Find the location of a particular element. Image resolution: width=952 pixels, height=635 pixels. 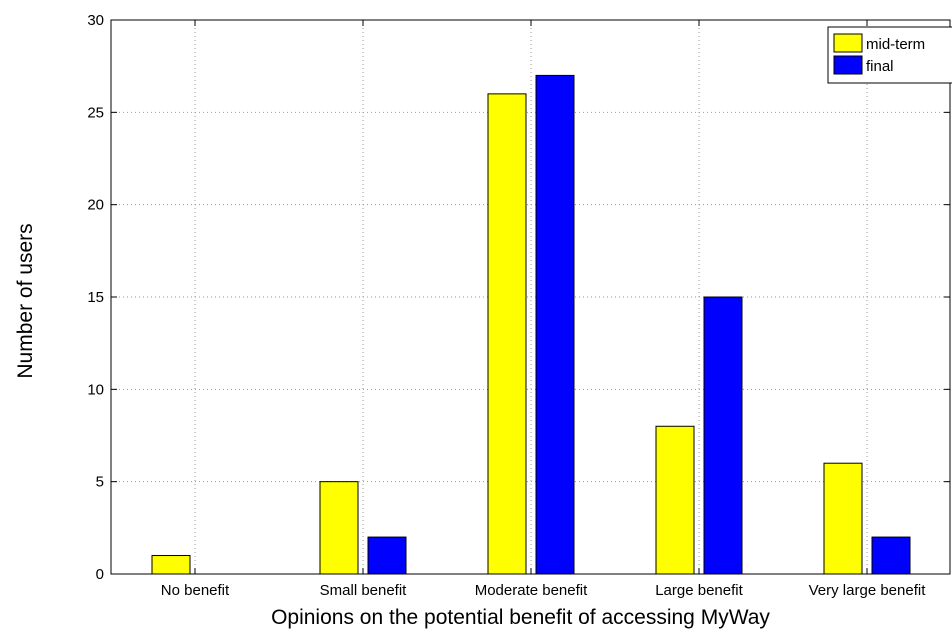

y-tick-label: 25 is located at coordinates (95, 112).